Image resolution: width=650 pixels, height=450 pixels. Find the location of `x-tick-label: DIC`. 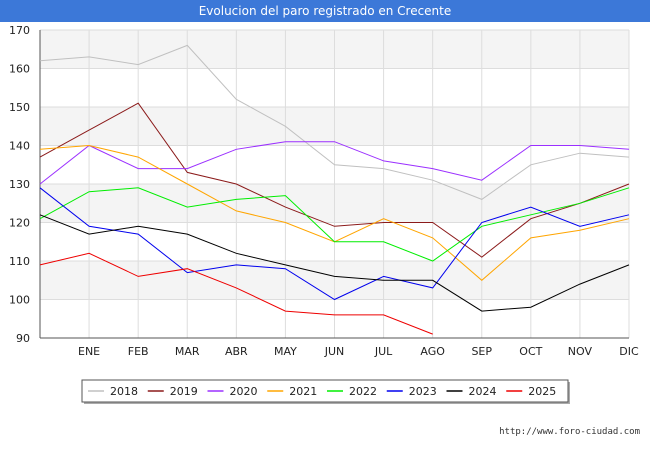

x-tick-label: DIC is located at coordinates (629, 351).